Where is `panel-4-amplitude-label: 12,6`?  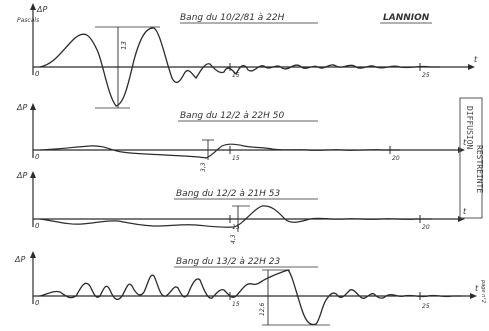
panel-4-amplitude-label: 12,6 is located at coordinates (262, 309).